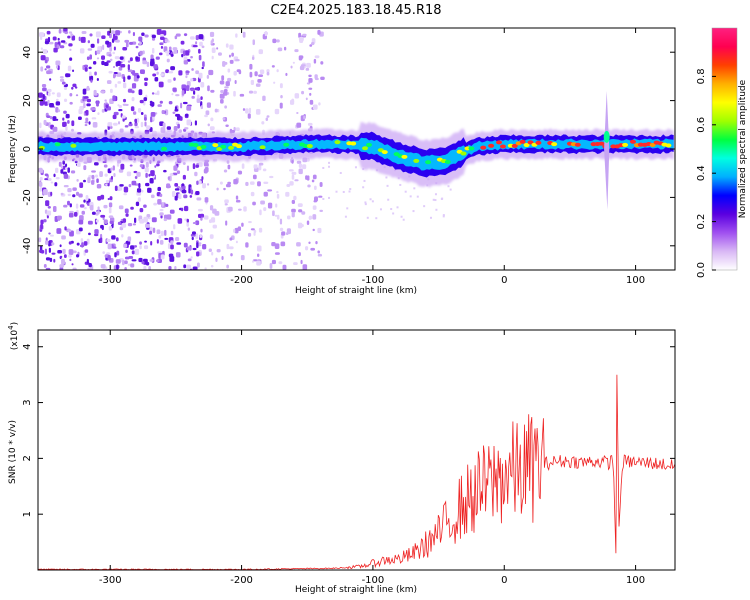  What do you see at coordinates (701, 270) in the screenshot?
I see `colorbar-tick-label: 0.0` at bounding box center [701, 270].